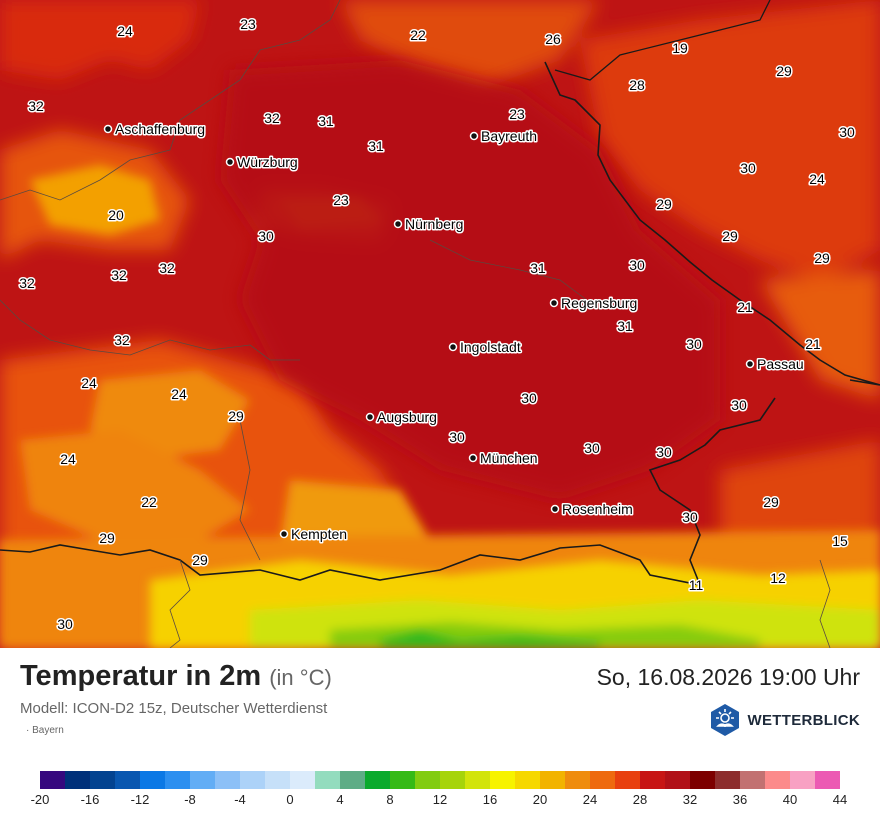 The image size is (880, 830). What do you see at coordinates (48, 730) in the screenshot?
I see `region-name: Bayern` at bounding box center [48, 730].